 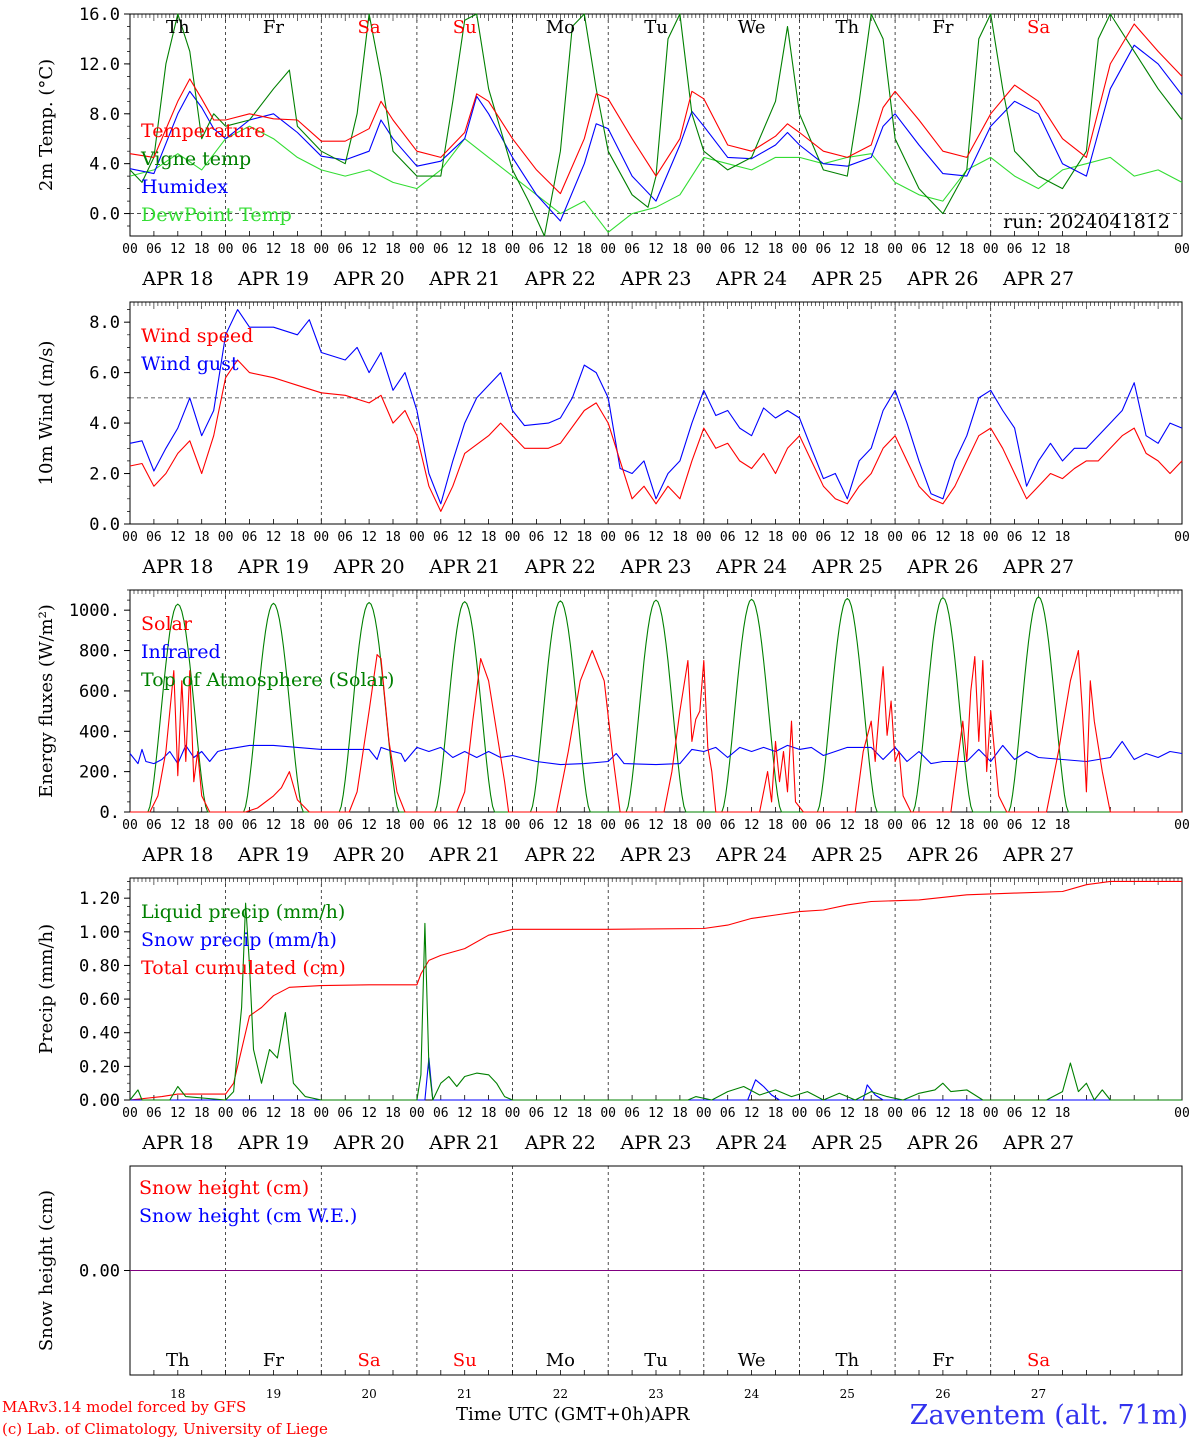 What do you see at coordinates (273, 1394) in the screenshot?
I see `day-number-label: 19` at bounding box center [273, 1394].